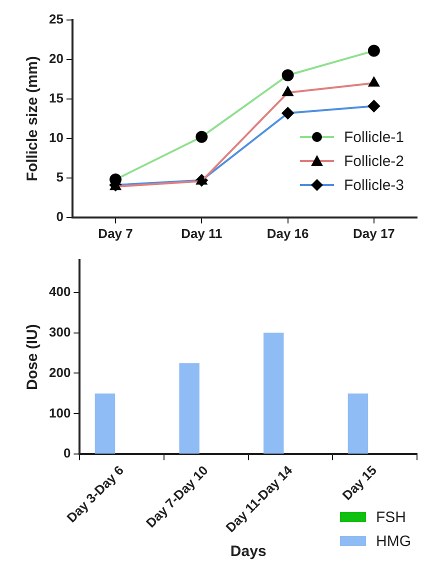  Describe the element at coordinates (374, 161) in the screenshot. I see `legend-label: Follicle-2` at that location.